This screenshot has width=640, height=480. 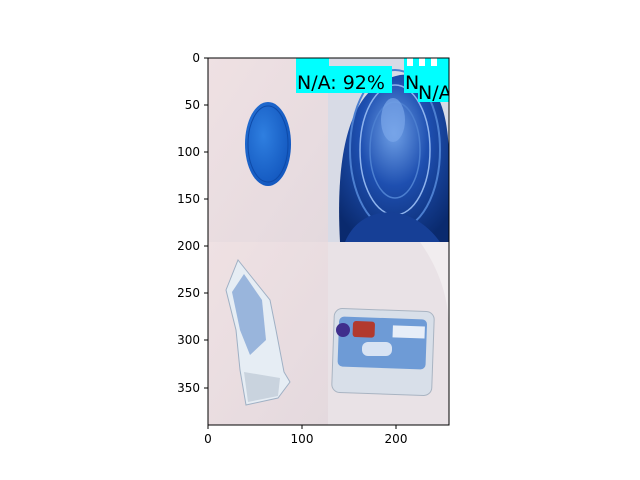 I want to click on y-tick-label: 100, so click(x=188, y=152).